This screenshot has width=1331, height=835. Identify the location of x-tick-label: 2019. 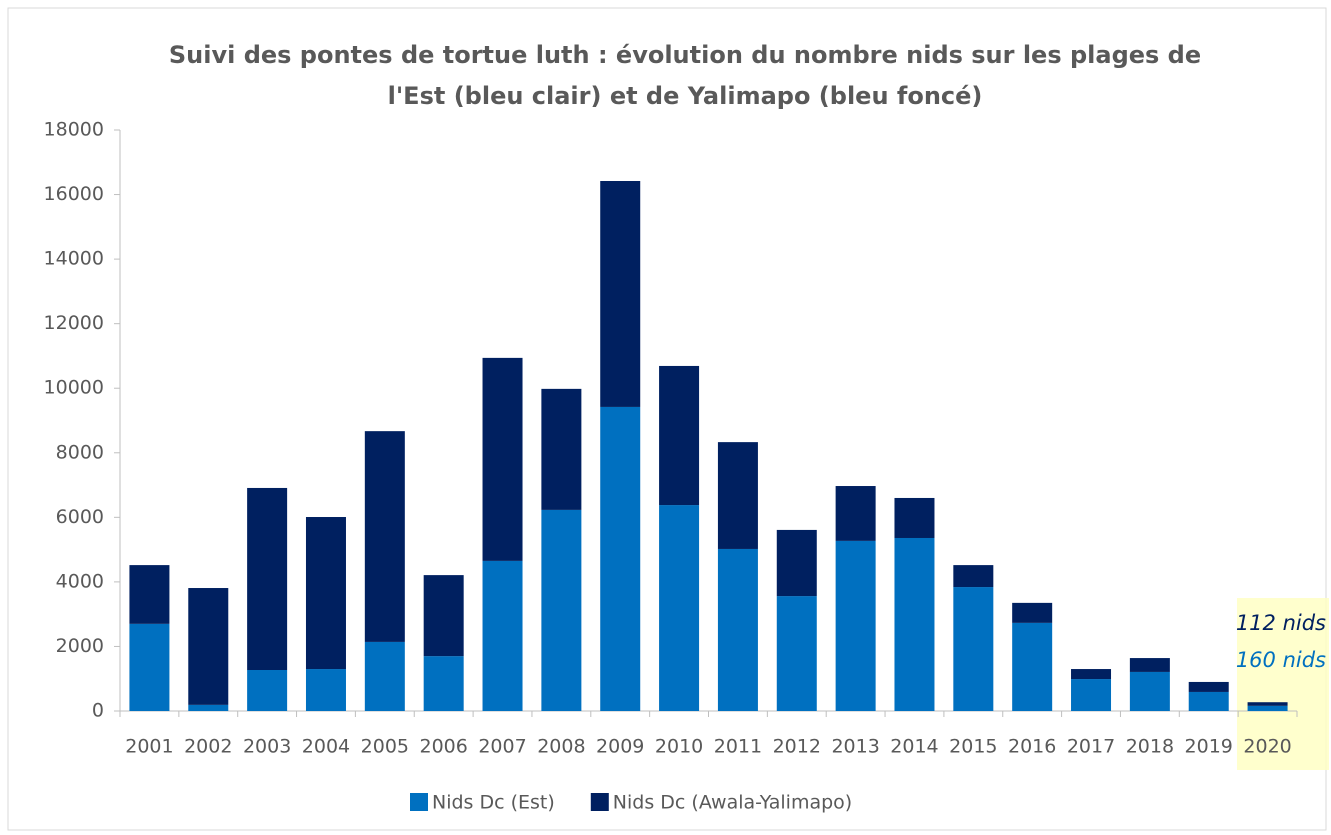
(1209, 747).